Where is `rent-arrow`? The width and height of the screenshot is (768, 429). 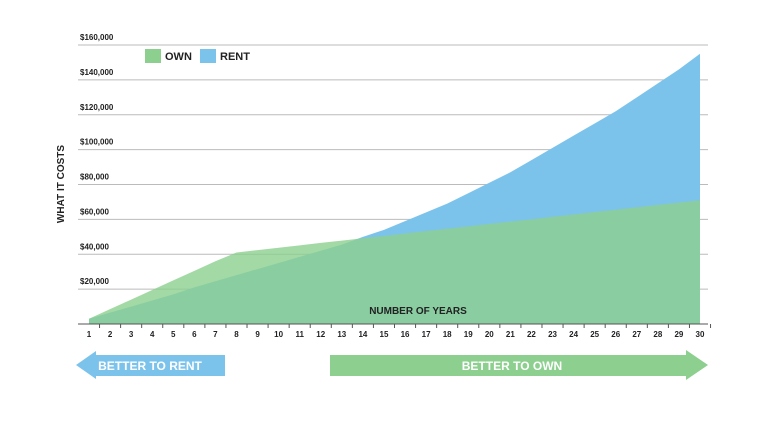 rent-arrow is located at coordinates (150, 365).